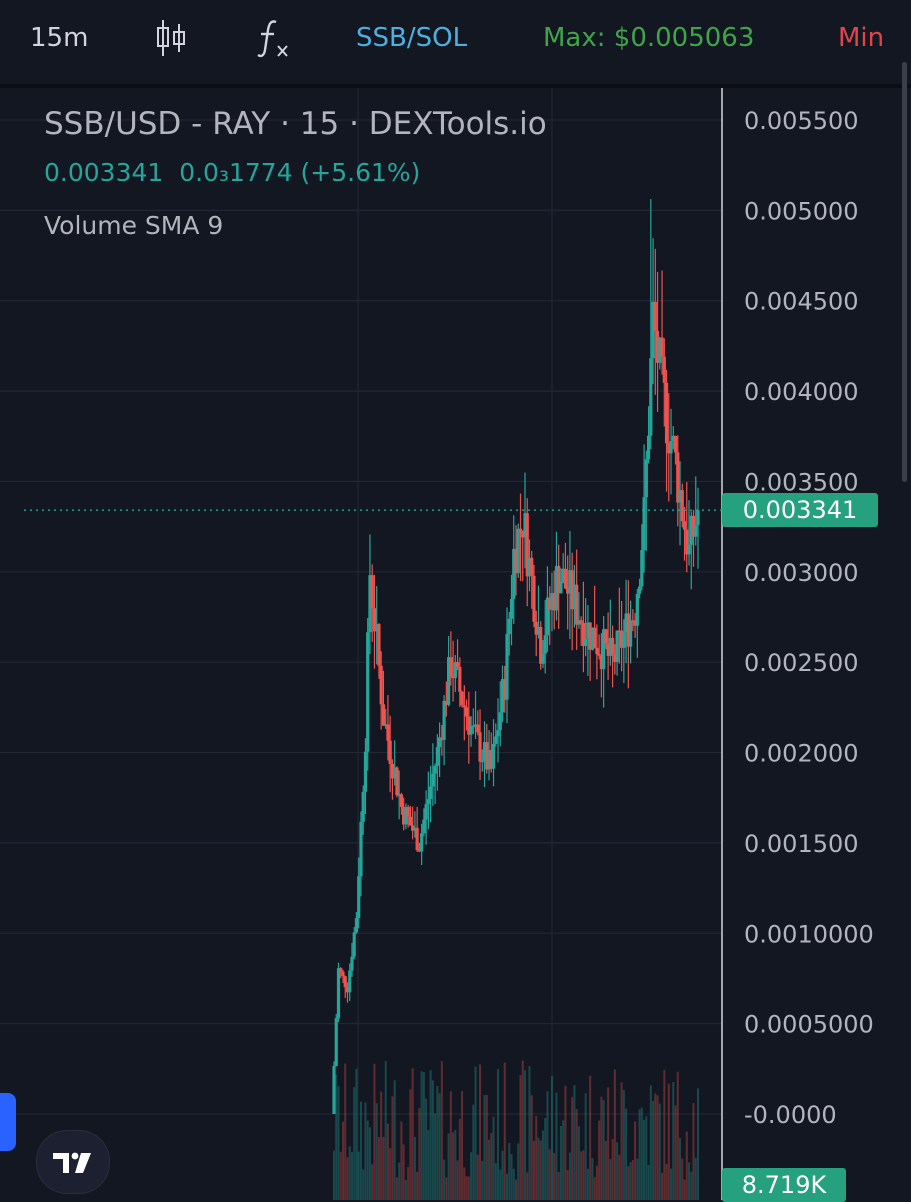  What do you see at coordinates (801, 121) in the screenshot?
I see `price-axis-tick-label: 0.005500` at bounding box center [801, 121].